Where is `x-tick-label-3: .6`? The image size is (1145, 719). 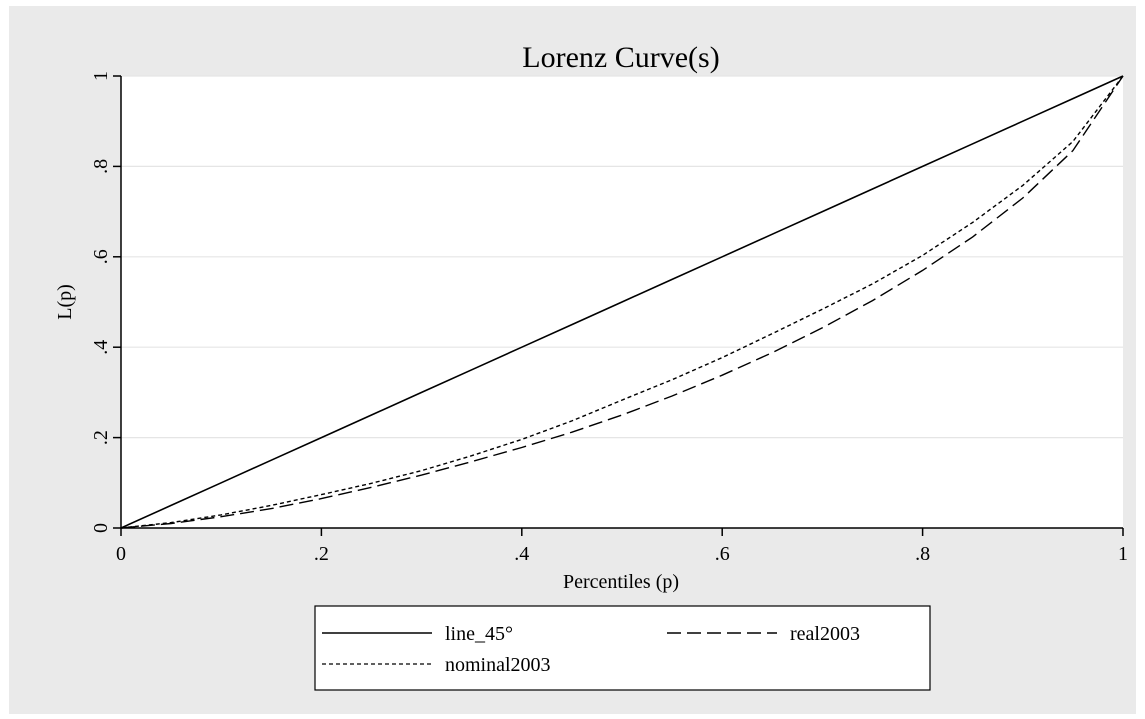 x-tick-label-3: .6 is located at coordinates (722, 554).